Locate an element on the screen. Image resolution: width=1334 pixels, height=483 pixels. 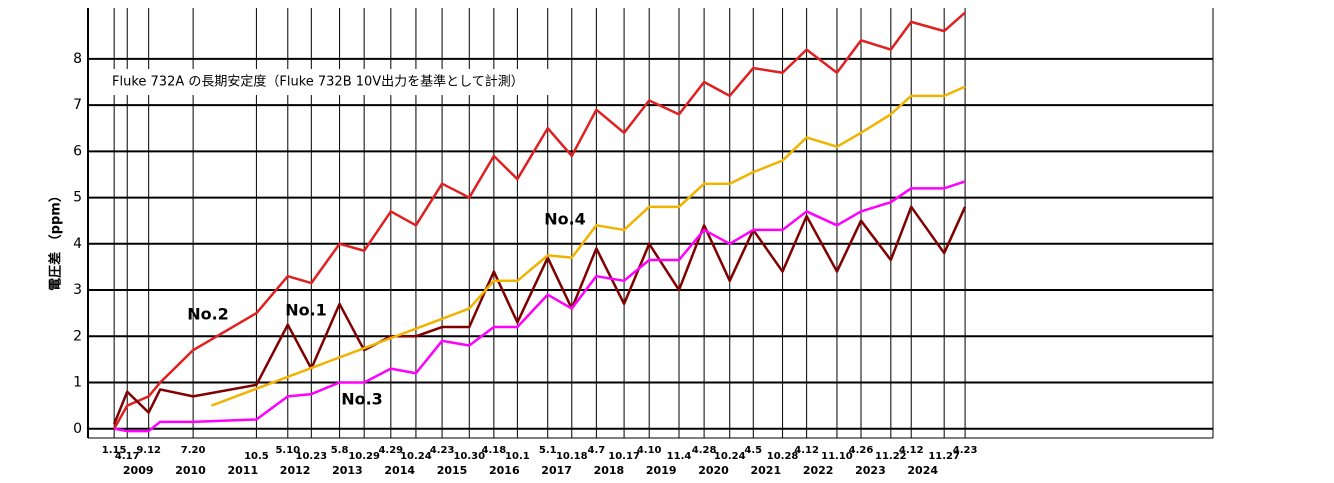
year-label: 2015 is located at coordinates (452, 470).